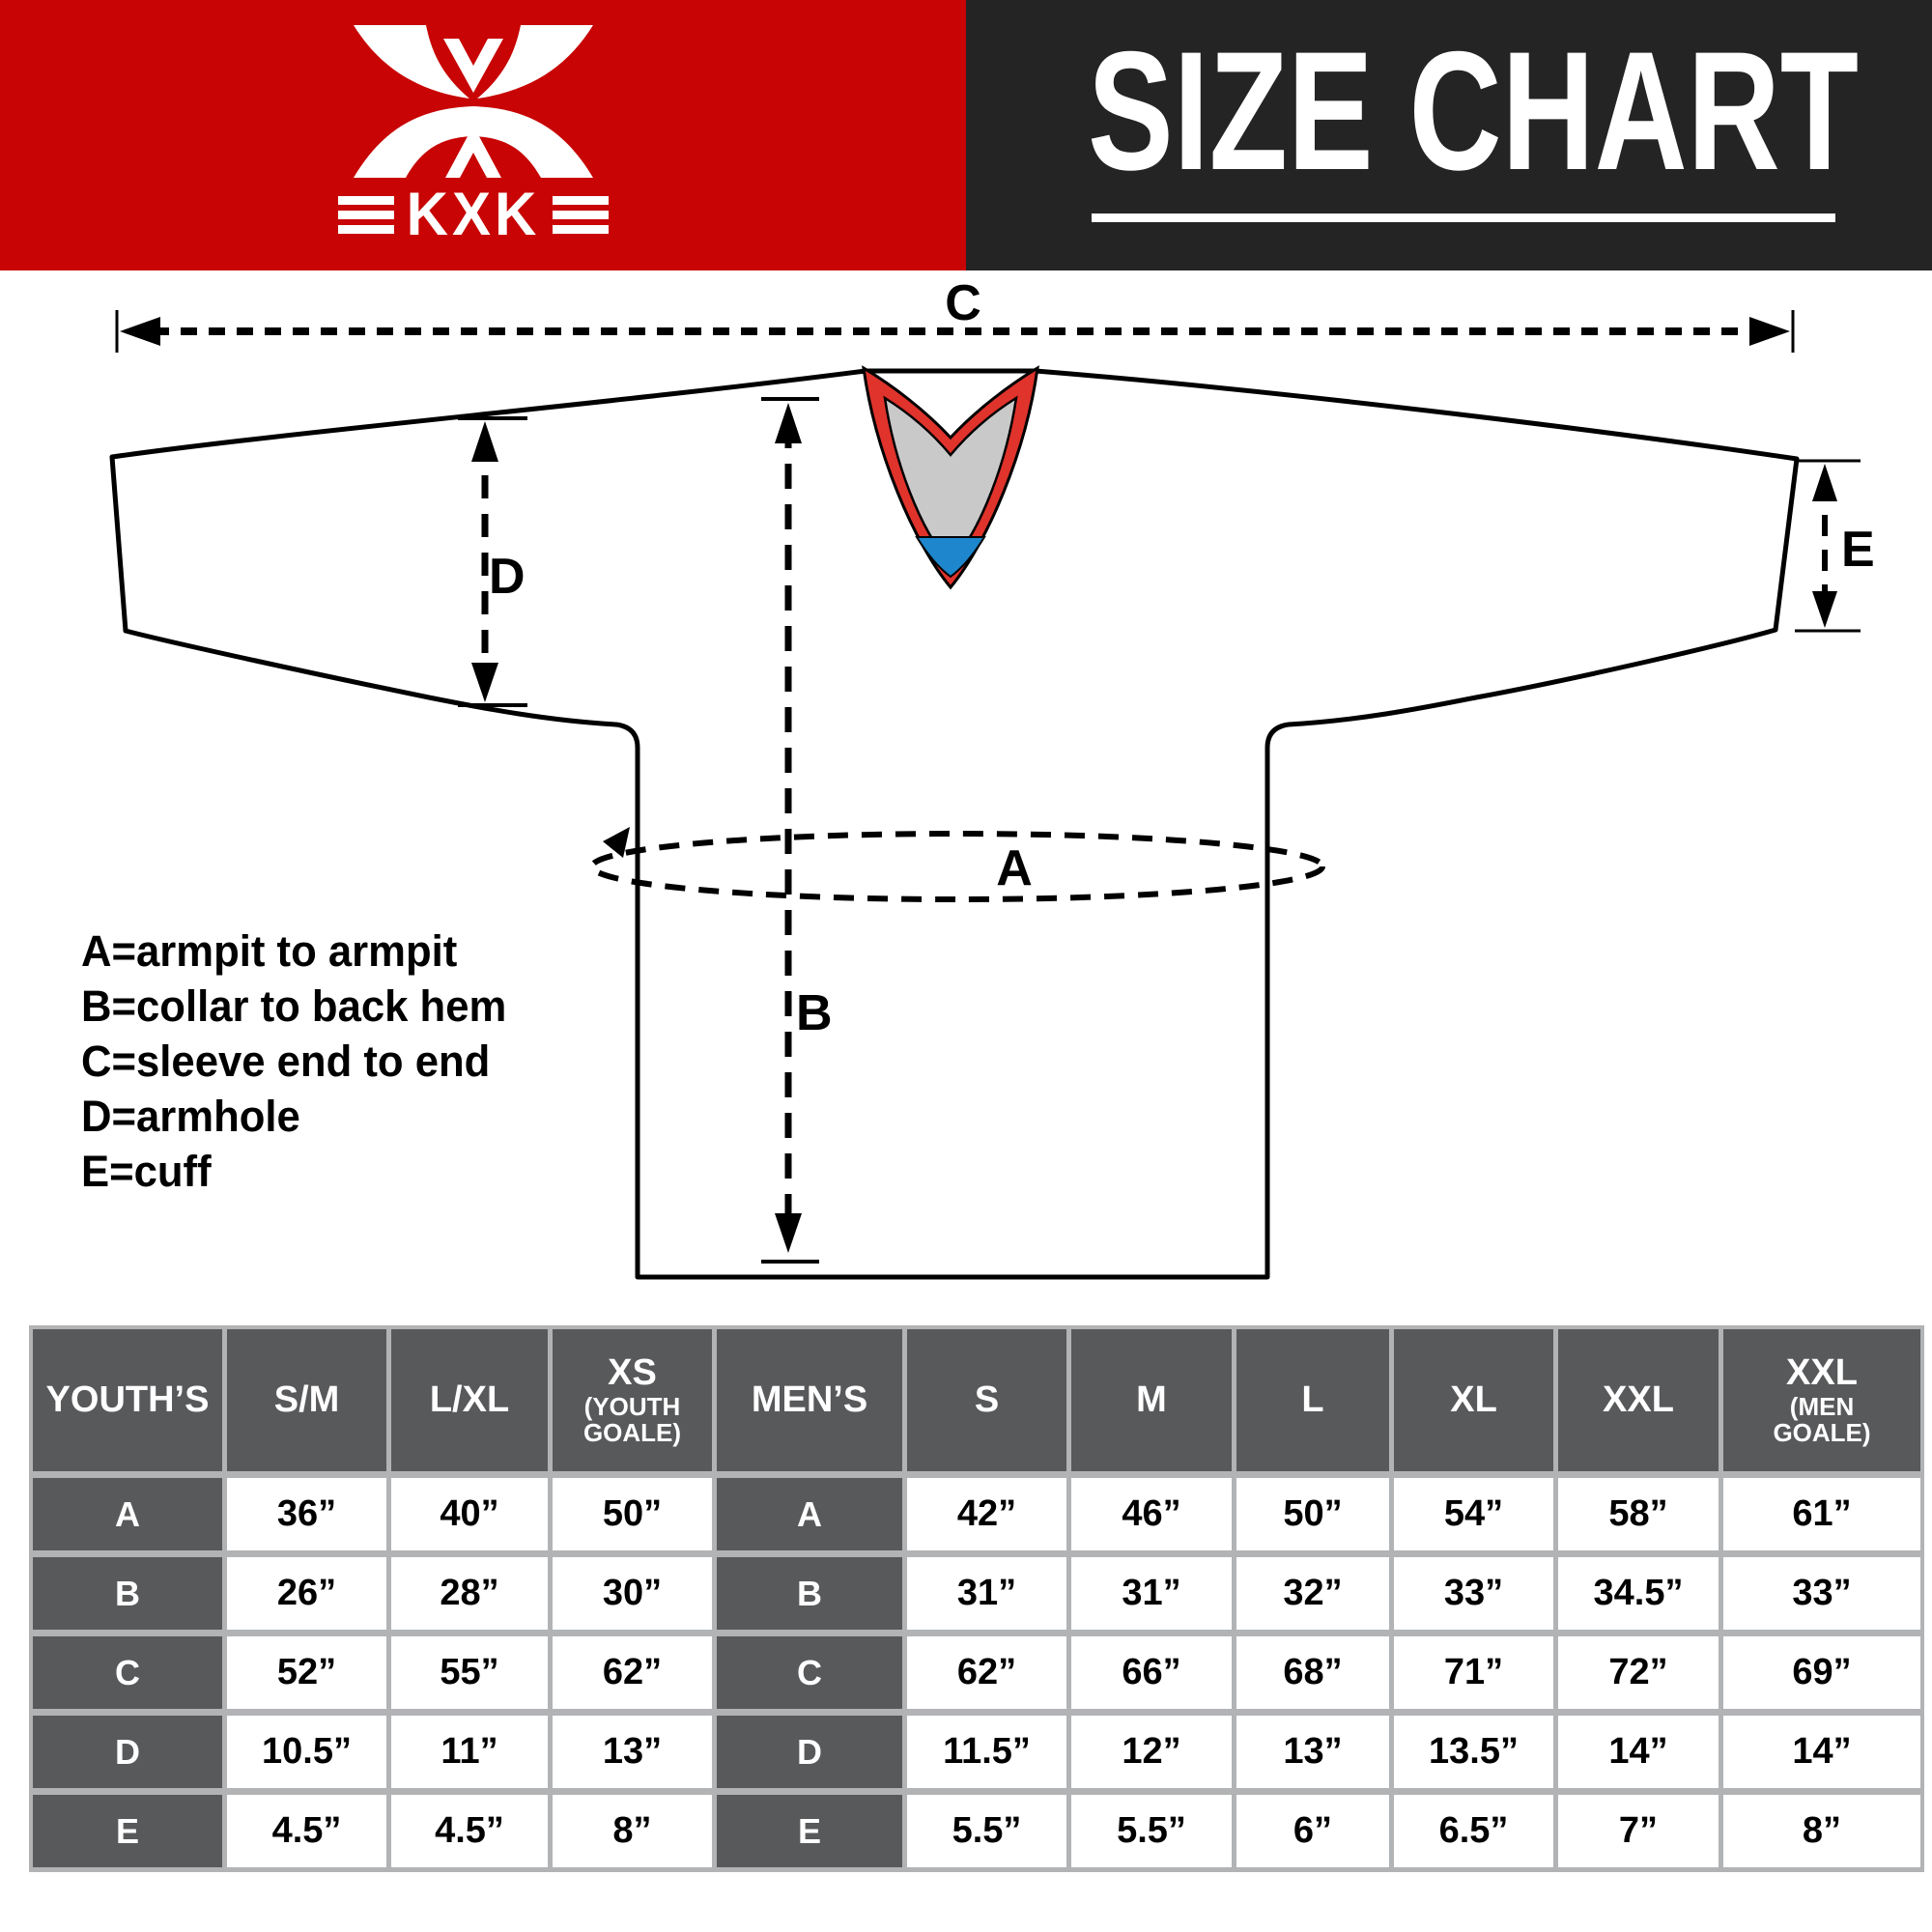 The height and width of the screenshot is (1932, 1932). What do you see at coordinates (1463, 217) in the screenshot?
I see `title-underline` at bounding box center [1463, 217].